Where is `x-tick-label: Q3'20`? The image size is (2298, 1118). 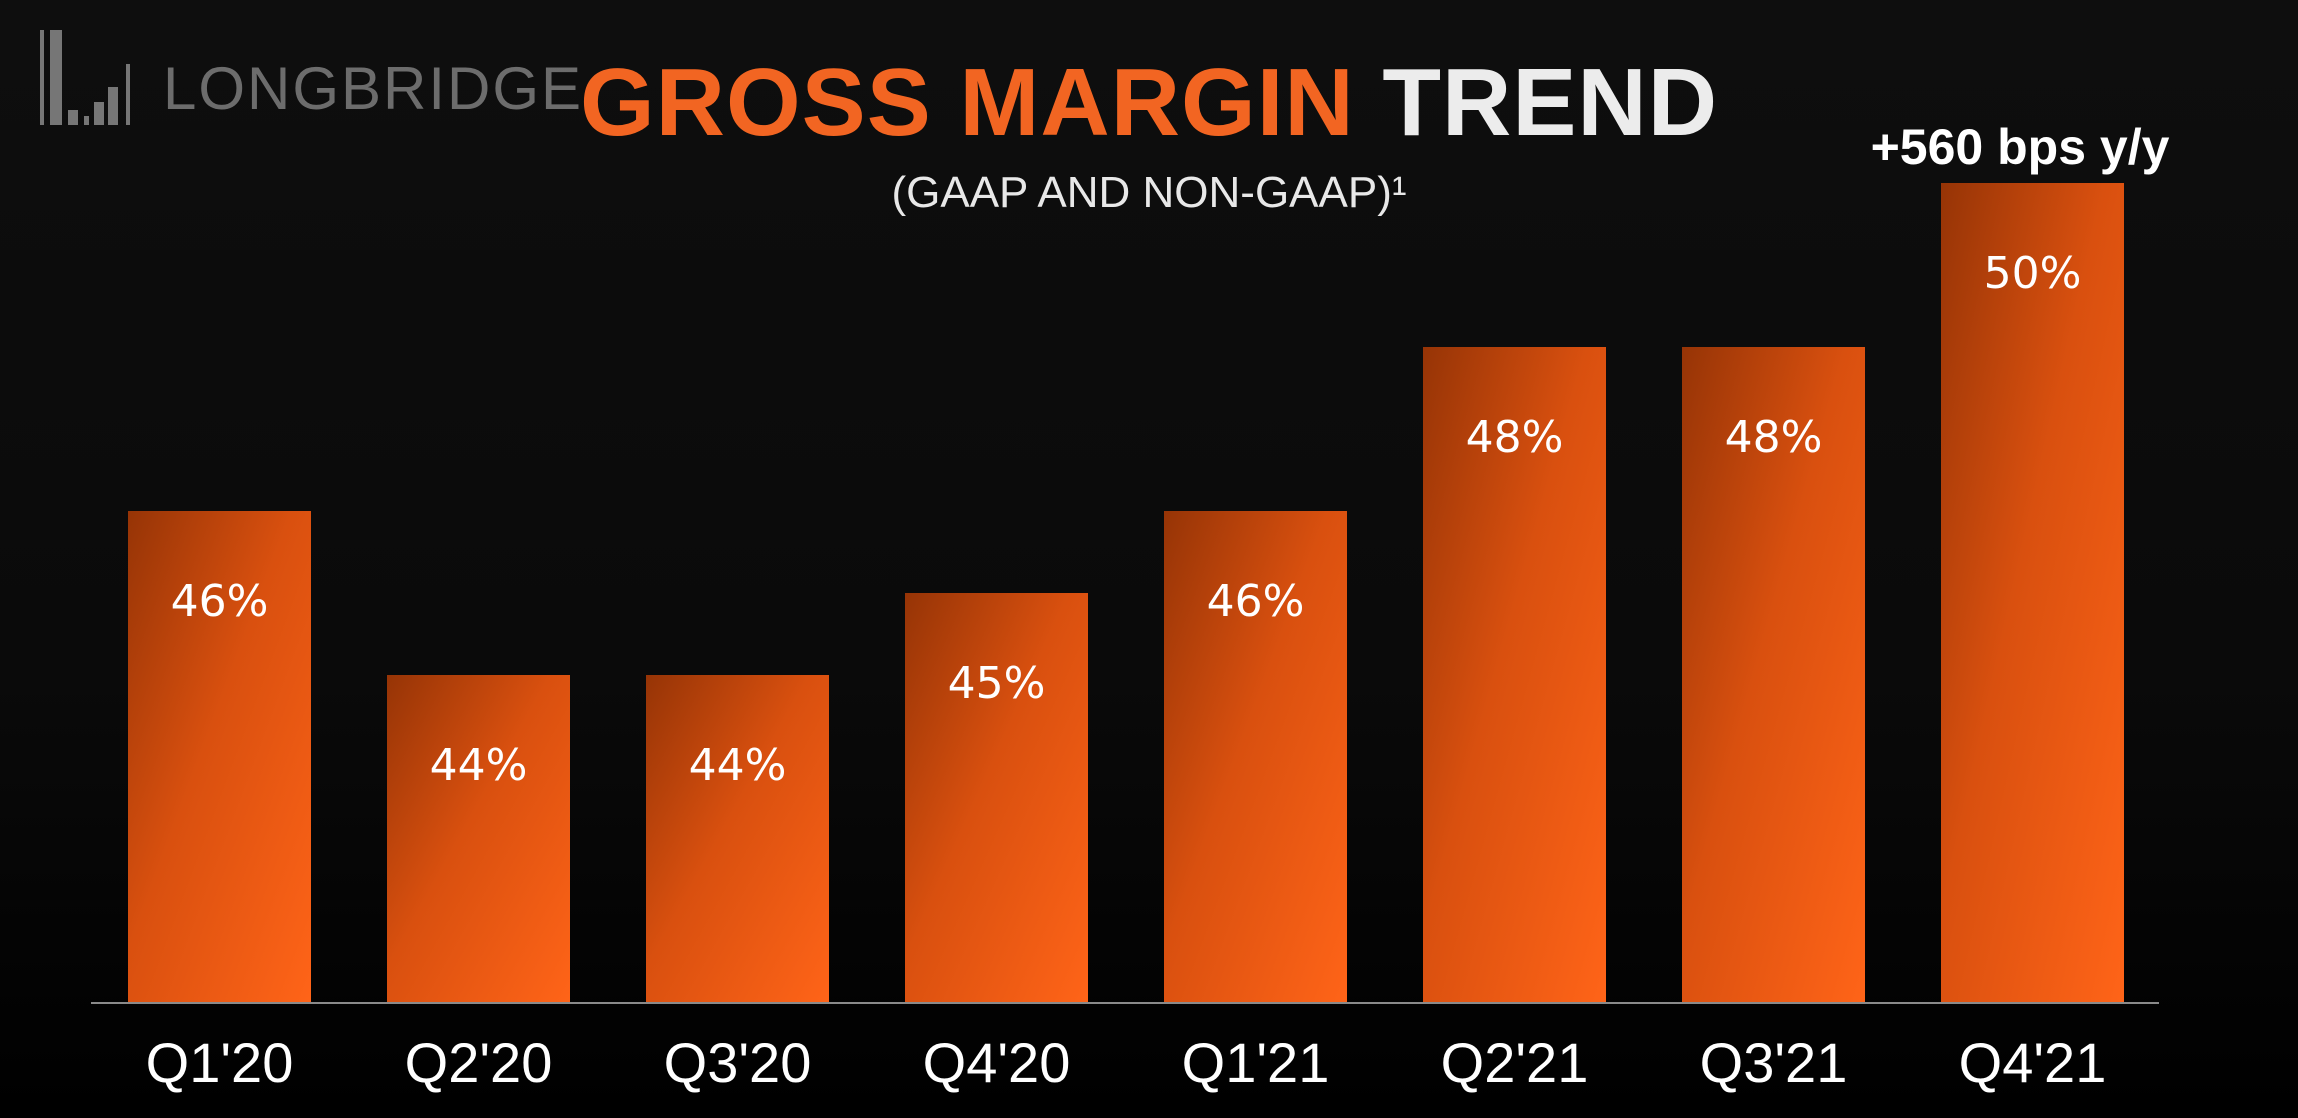 x-tick-label: Q3'20 is located at coordinates (738, 1062).